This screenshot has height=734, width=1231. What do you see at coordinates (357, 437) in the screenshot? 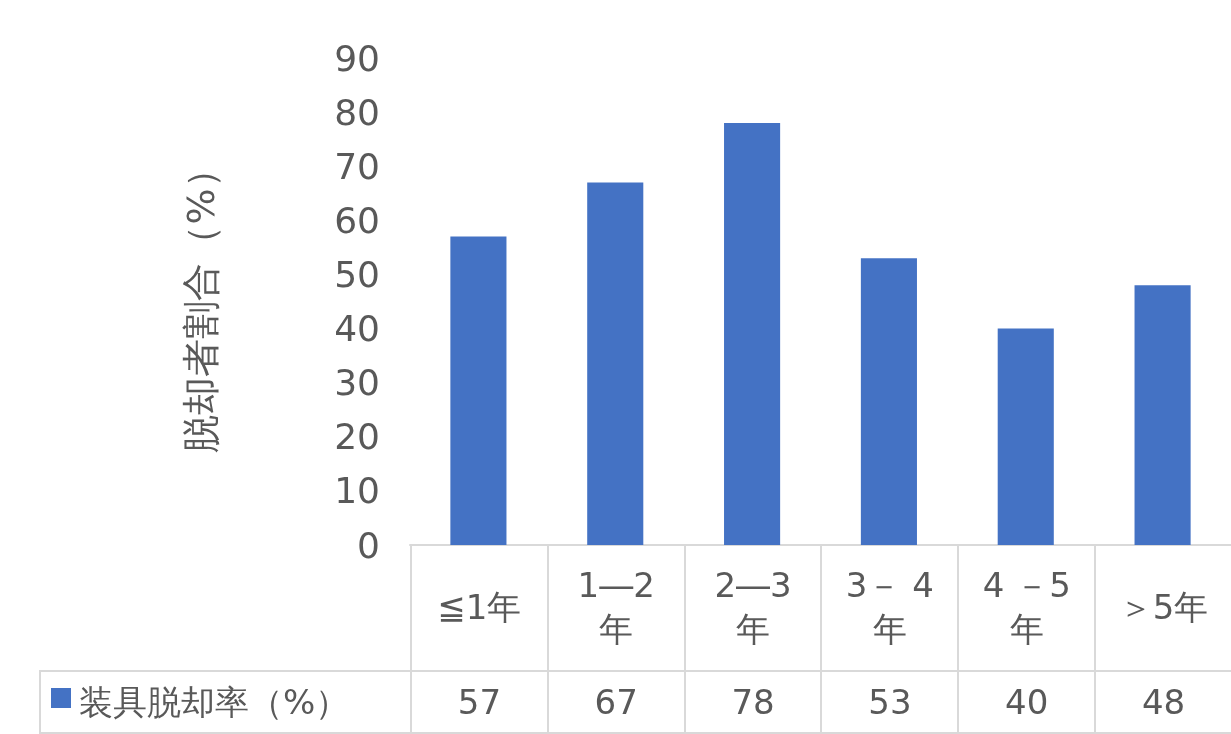
I see `y-tick-label: 20` at bounding box center [357, 437].